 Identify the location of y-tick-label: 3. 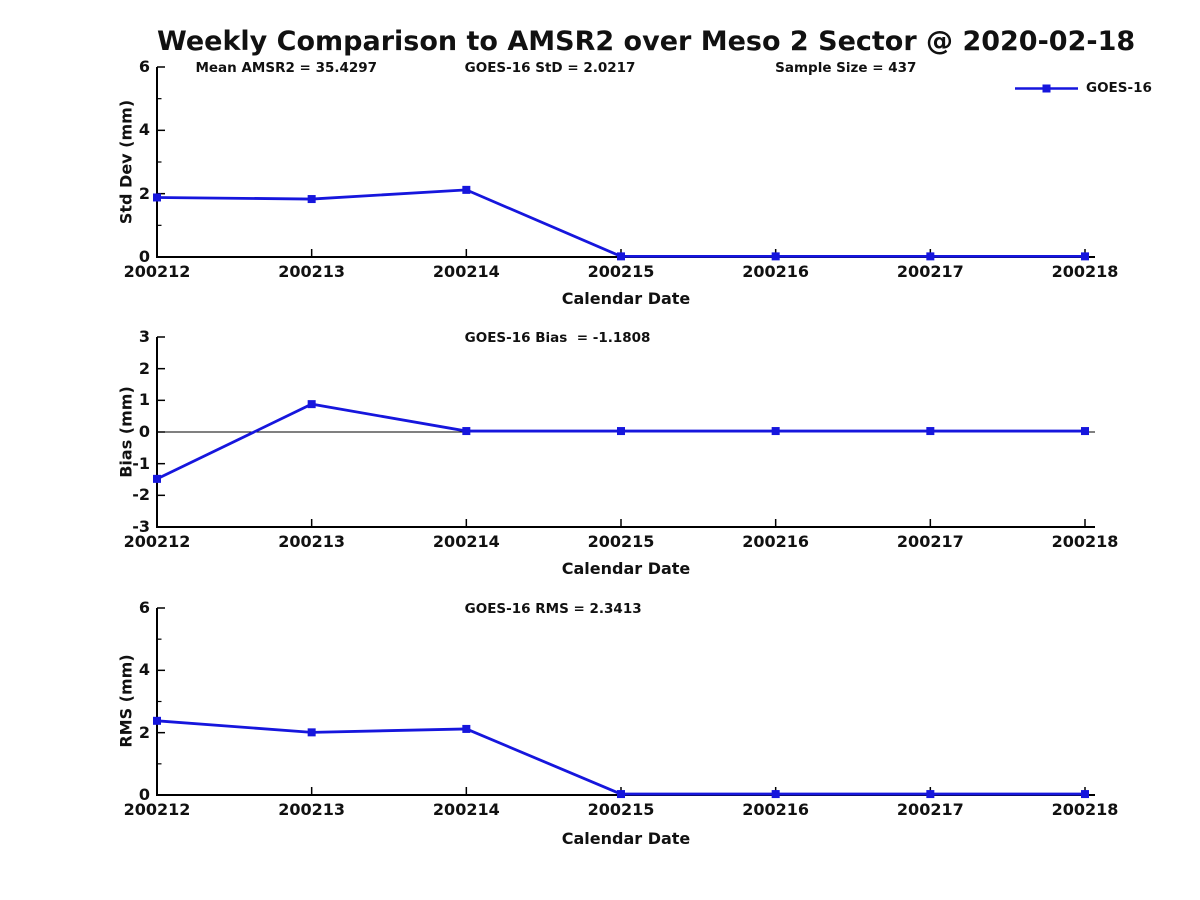
(144, 336).